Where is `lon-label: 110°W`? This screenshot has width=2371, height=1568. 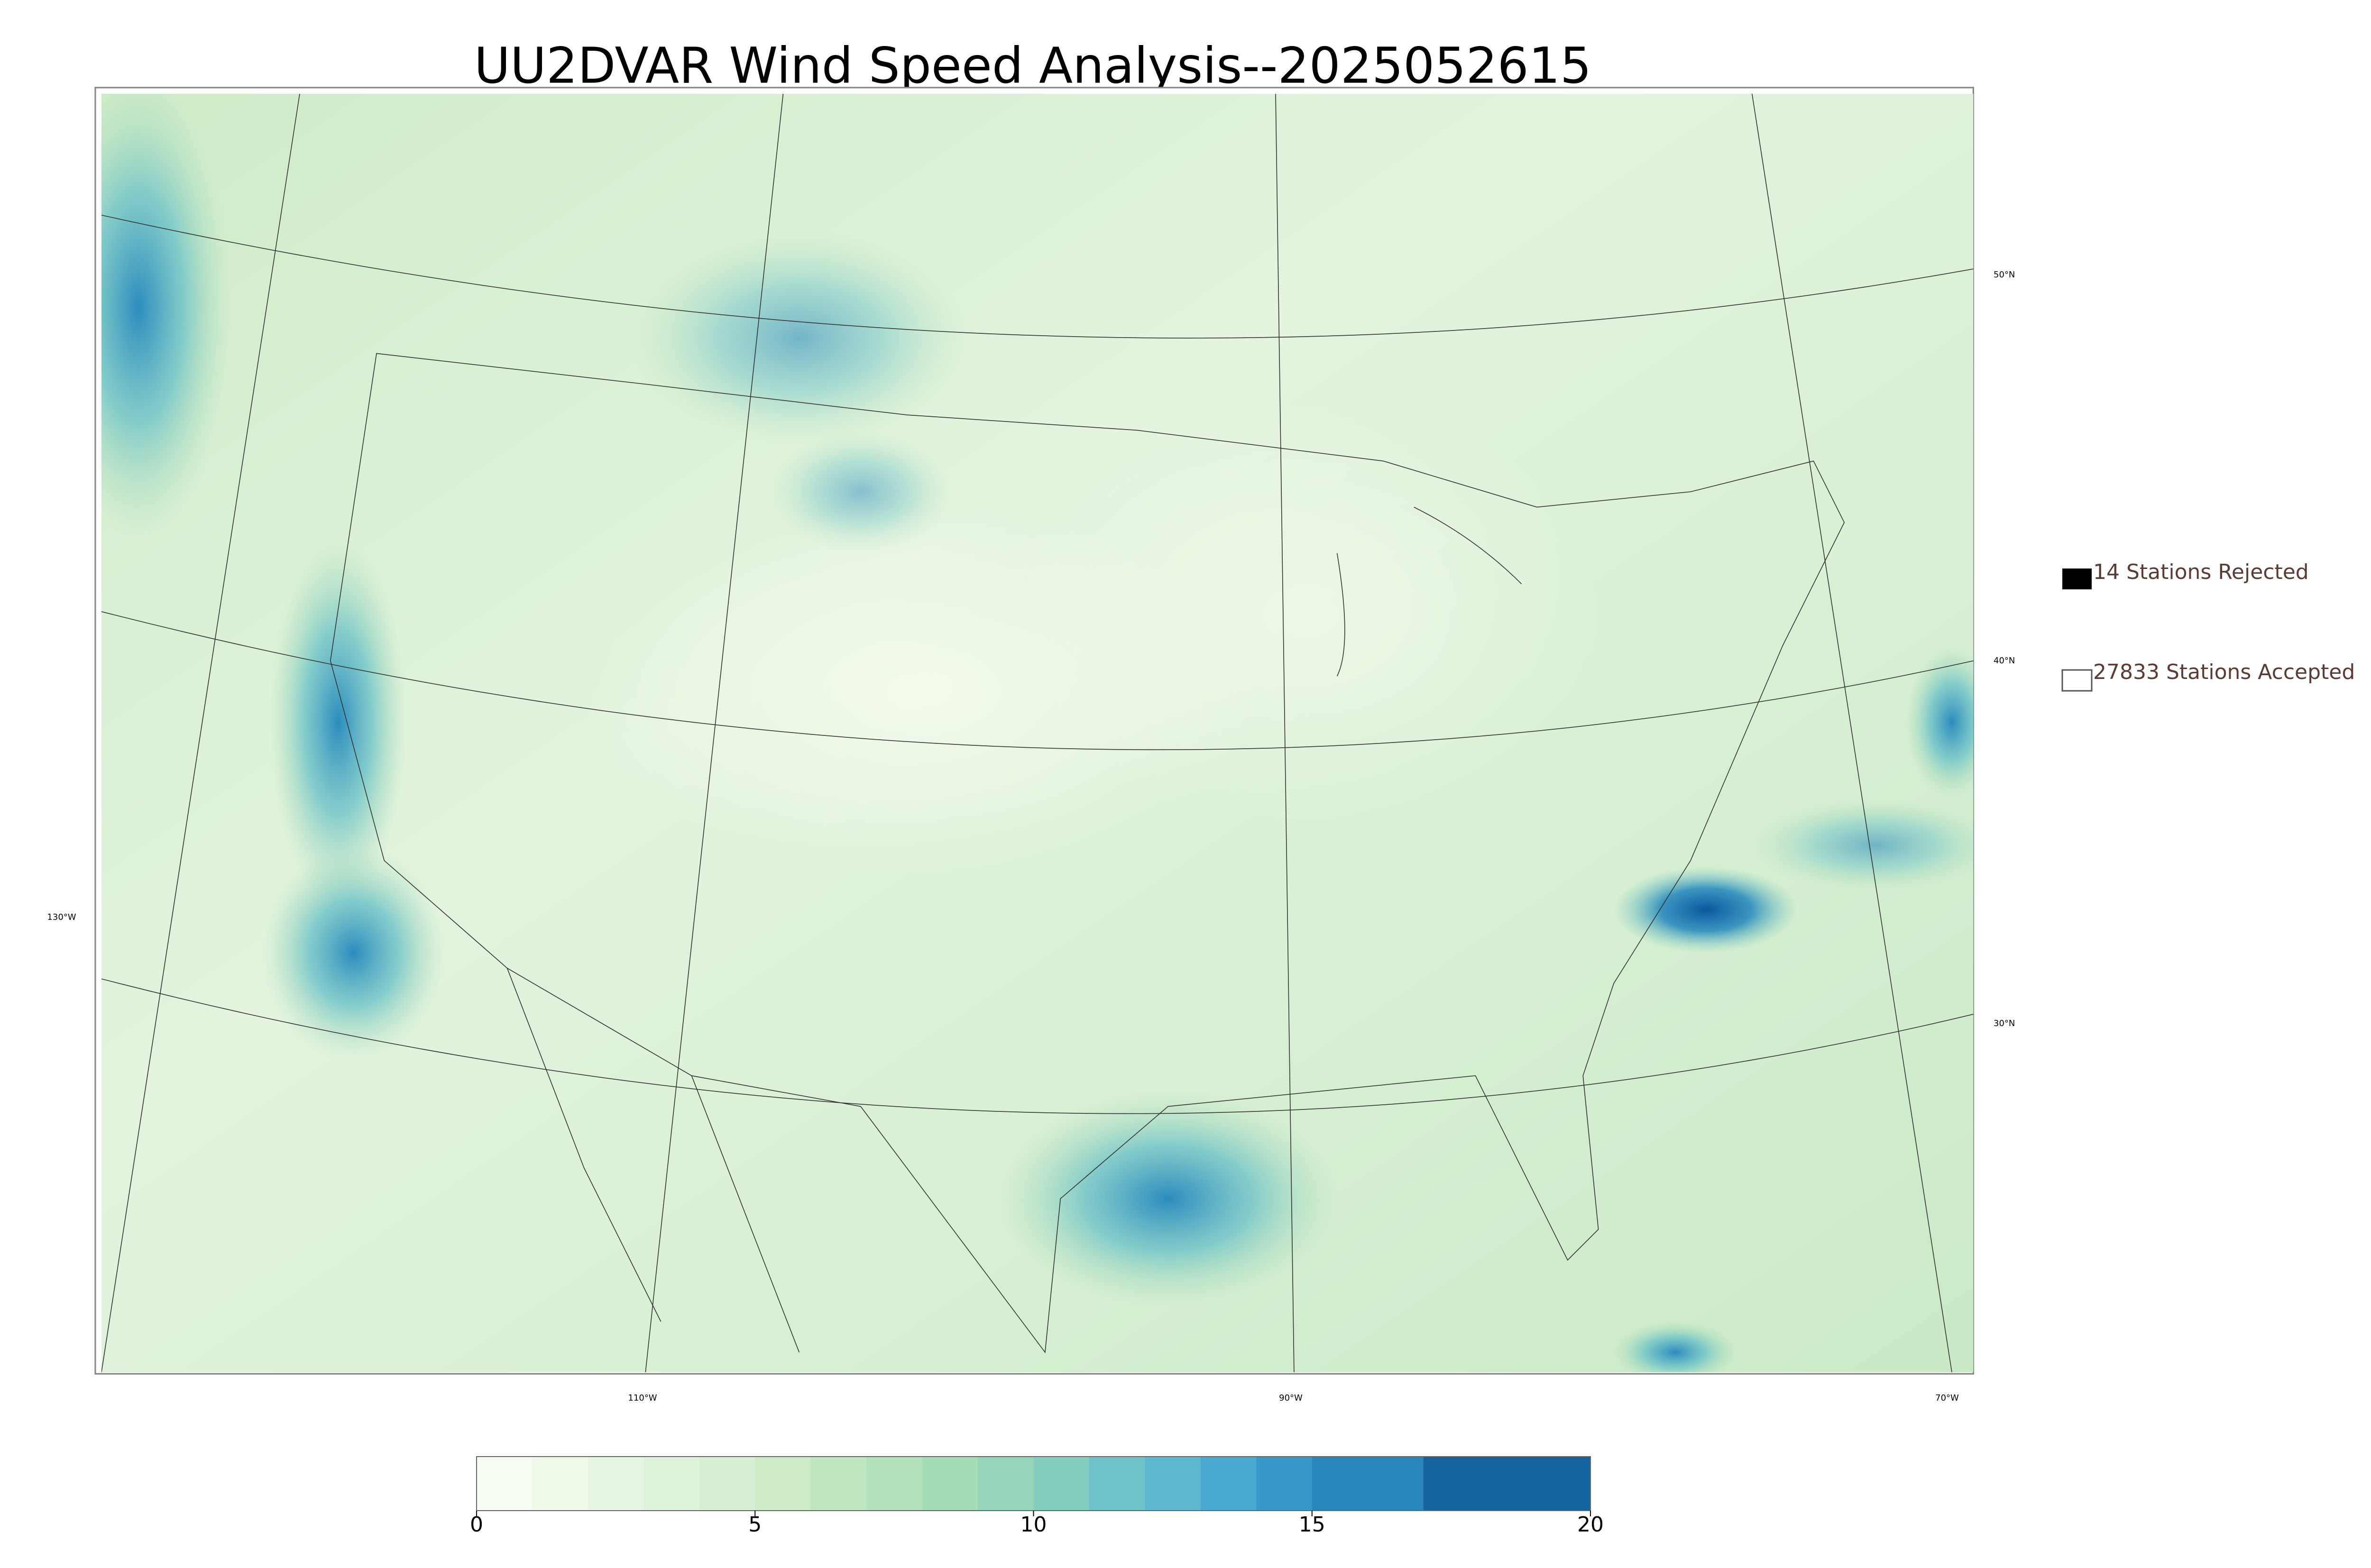
lon-label: 110°W is located at coordinates (642, 1398).